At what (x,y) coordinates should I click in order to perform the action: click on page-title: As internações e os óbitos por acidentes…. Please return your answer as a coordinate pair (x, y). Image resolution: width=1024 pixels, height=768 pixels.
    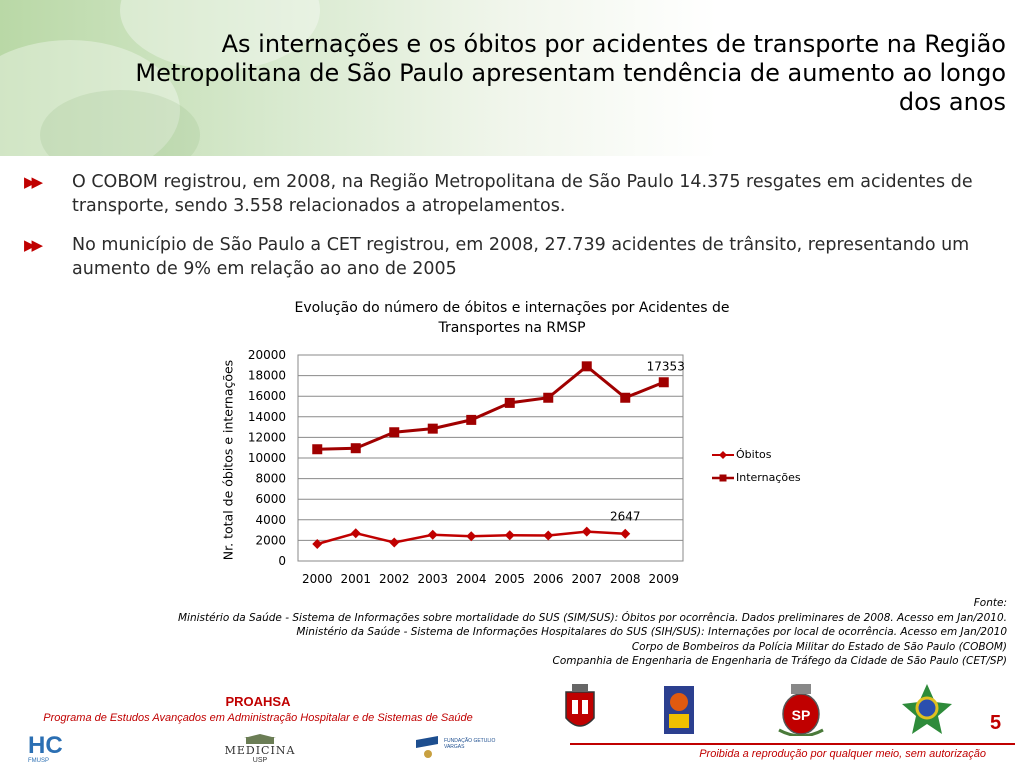
    Looking at the image, I should click on (570, 73).